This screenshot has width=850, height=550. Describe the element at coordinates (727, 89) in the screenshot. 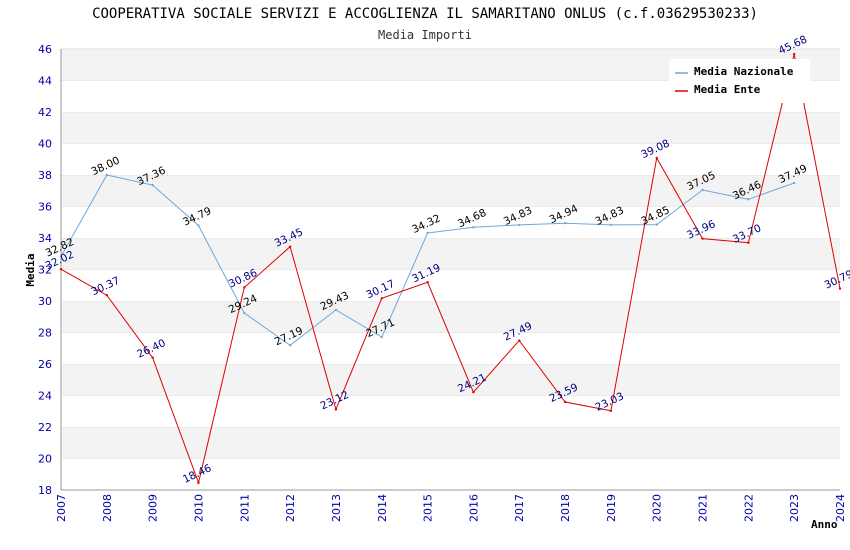

I see `legend-label-media-ente: Media Ente` at that location.